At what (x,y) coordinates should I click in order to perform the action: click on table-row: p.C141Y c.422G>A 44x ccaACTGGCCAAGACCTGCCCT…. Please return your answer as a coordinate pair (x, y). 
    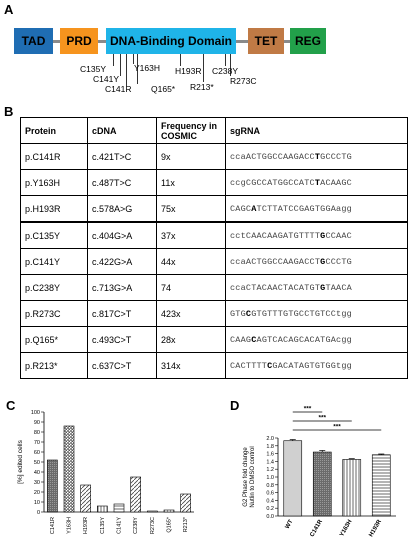
    Looking at the image, I should click on (214, 261).